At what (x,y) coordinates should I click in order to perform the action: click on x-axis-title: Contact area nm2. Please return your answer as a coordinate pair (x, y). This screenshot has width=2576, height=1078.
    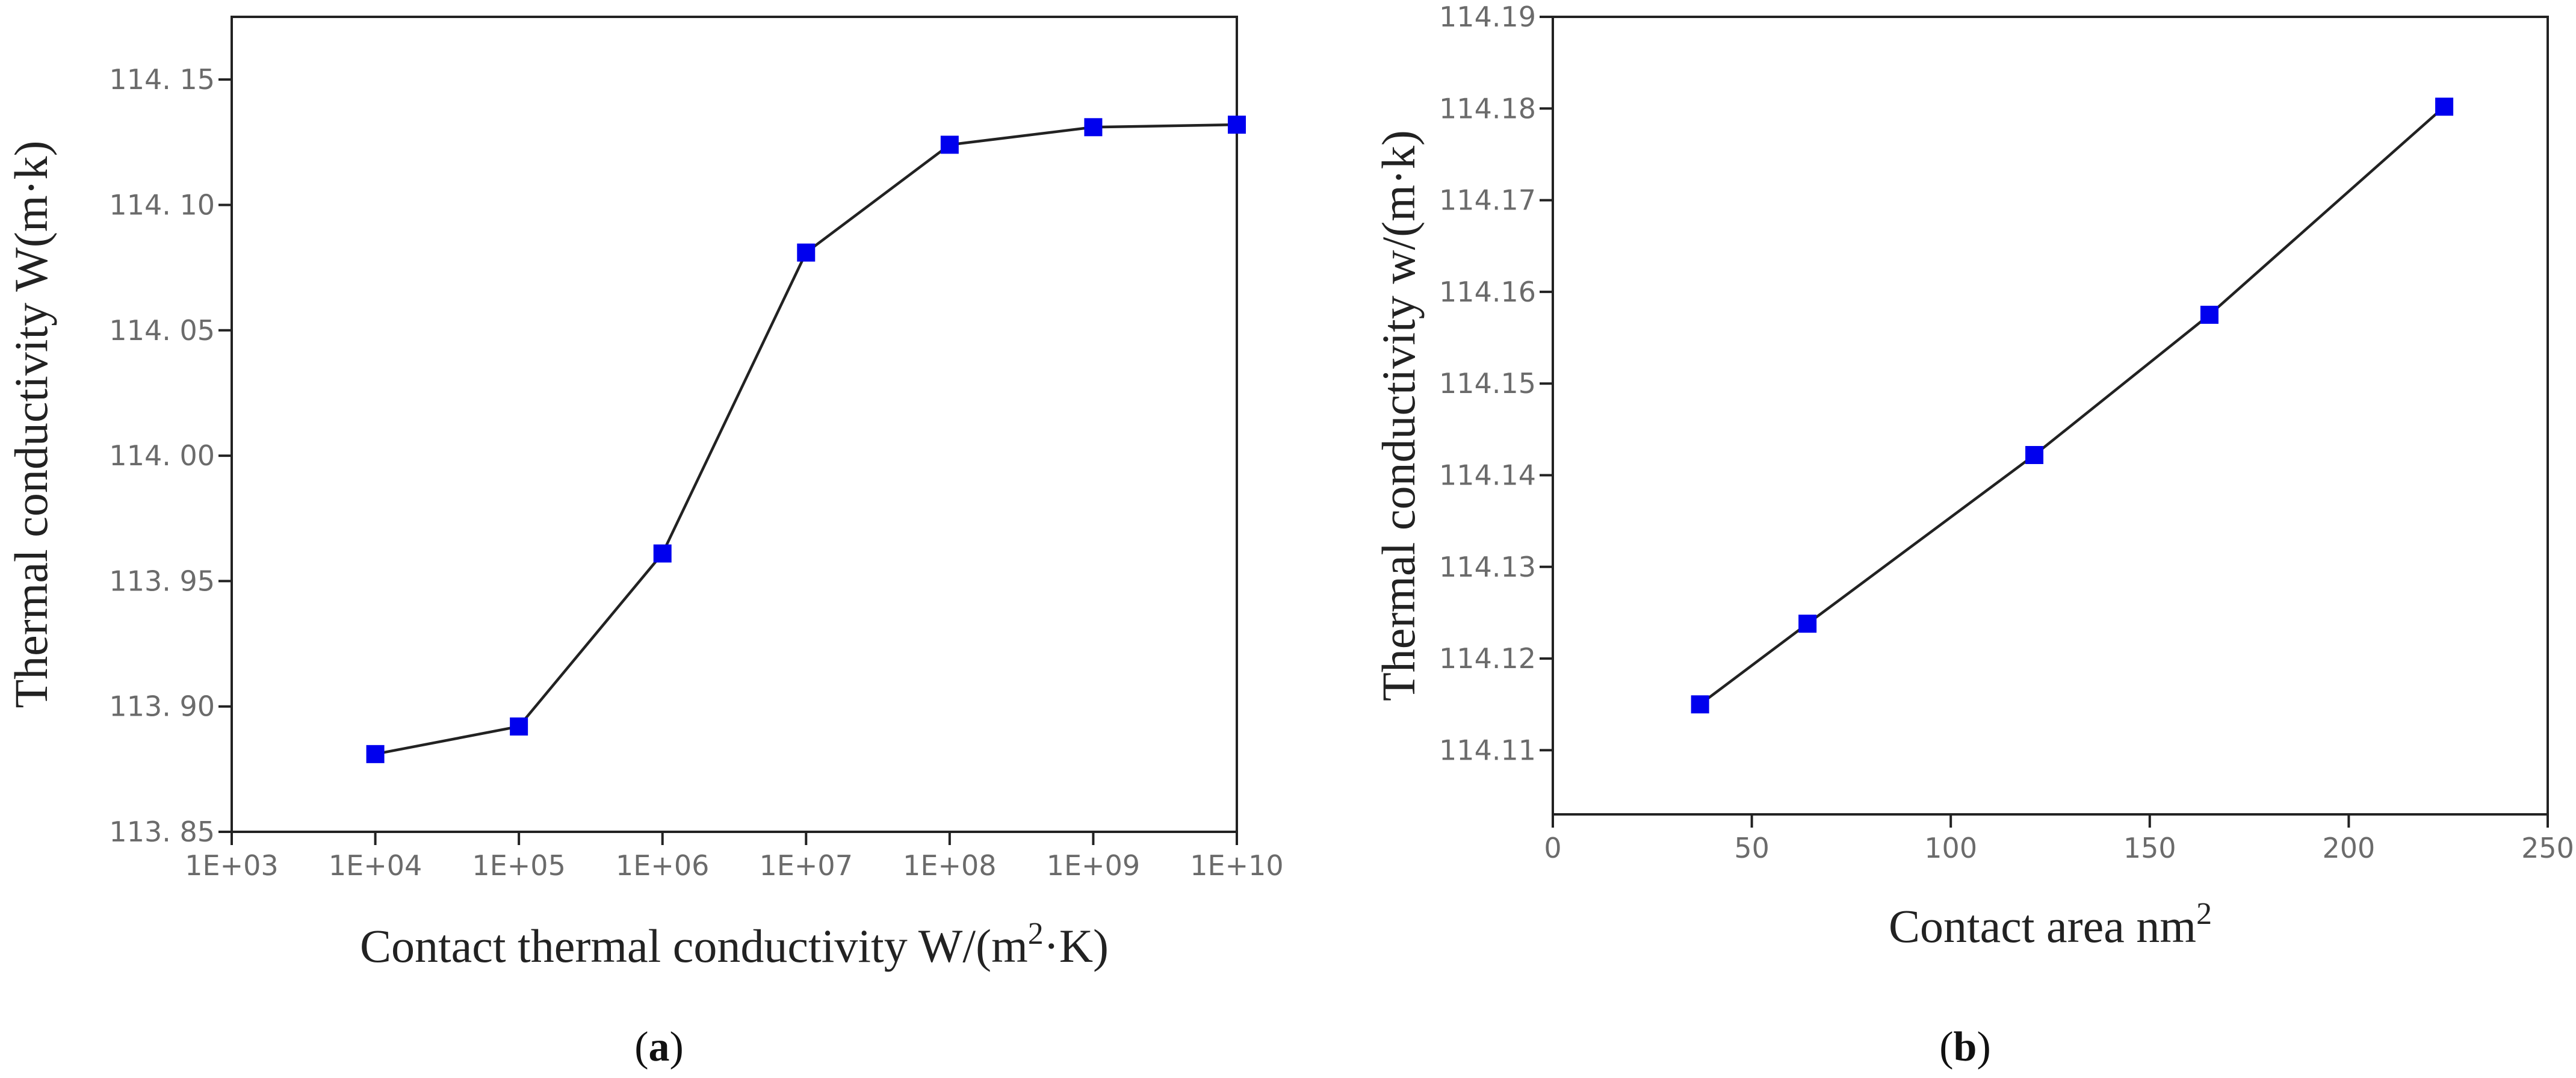
    Looking at the image, I should click on (2050, 924).